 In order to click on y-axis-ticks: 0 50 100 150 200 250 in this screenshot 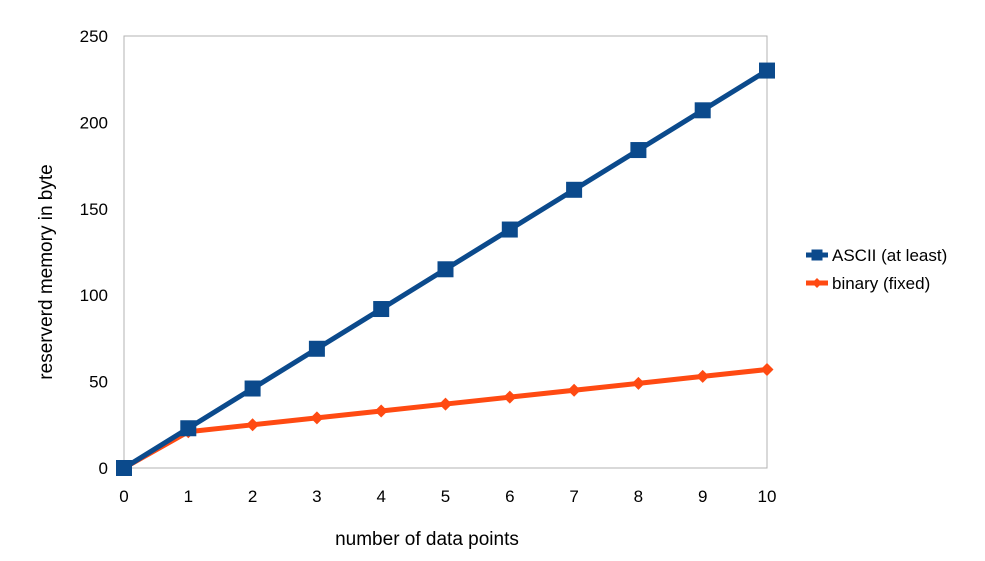, I will do `click(94, 252)`.